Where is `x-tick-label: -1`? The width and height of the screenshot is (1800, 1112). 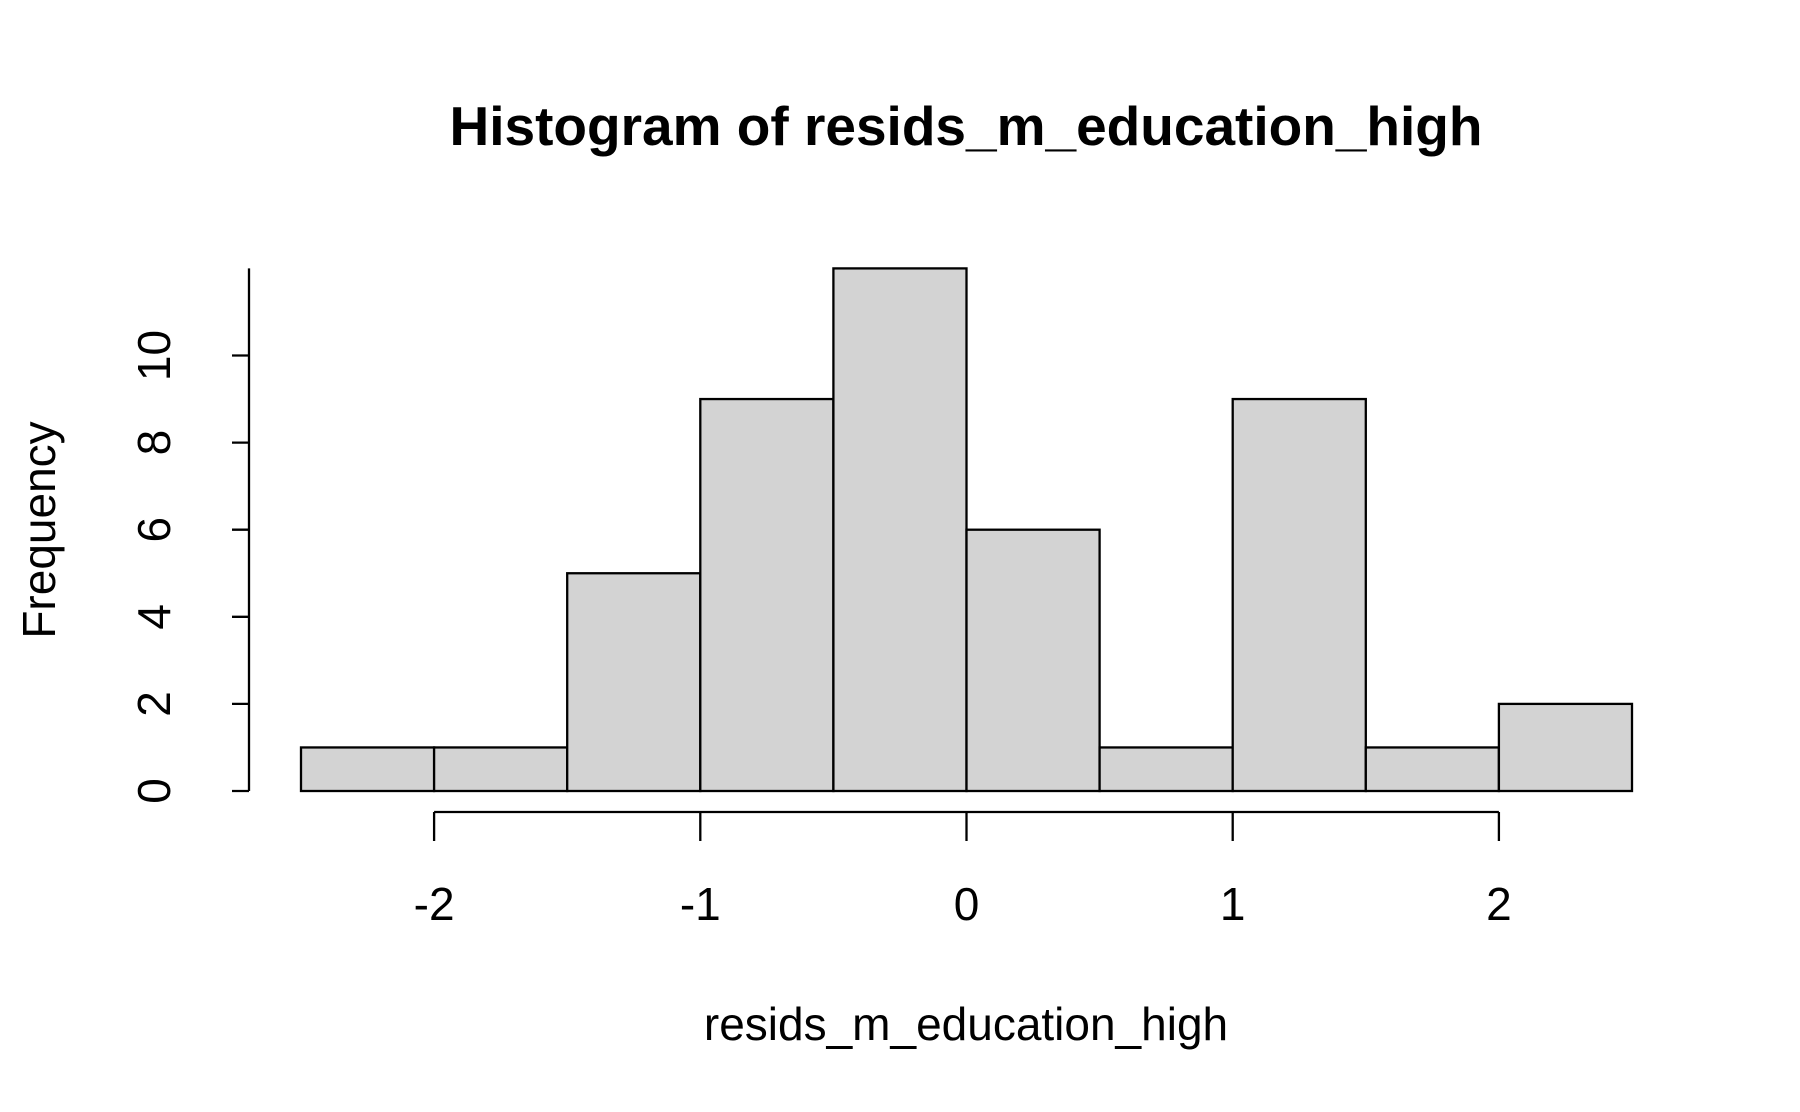
x-tick-label: -1 is located at coordinates (700, 904).